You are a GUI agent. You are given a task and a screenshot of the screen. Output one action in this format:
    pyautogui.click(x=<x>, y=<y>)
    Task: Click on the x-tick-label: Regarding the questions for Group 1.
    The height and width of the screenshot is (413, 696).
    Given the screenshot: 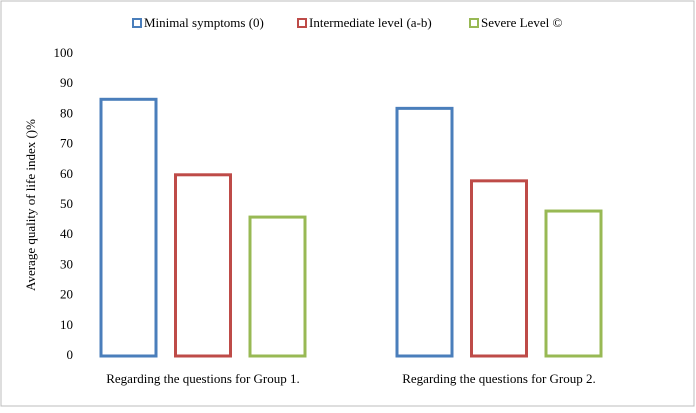 What is the action you would take?
    pyautogui.click(x=203, y=378)
    